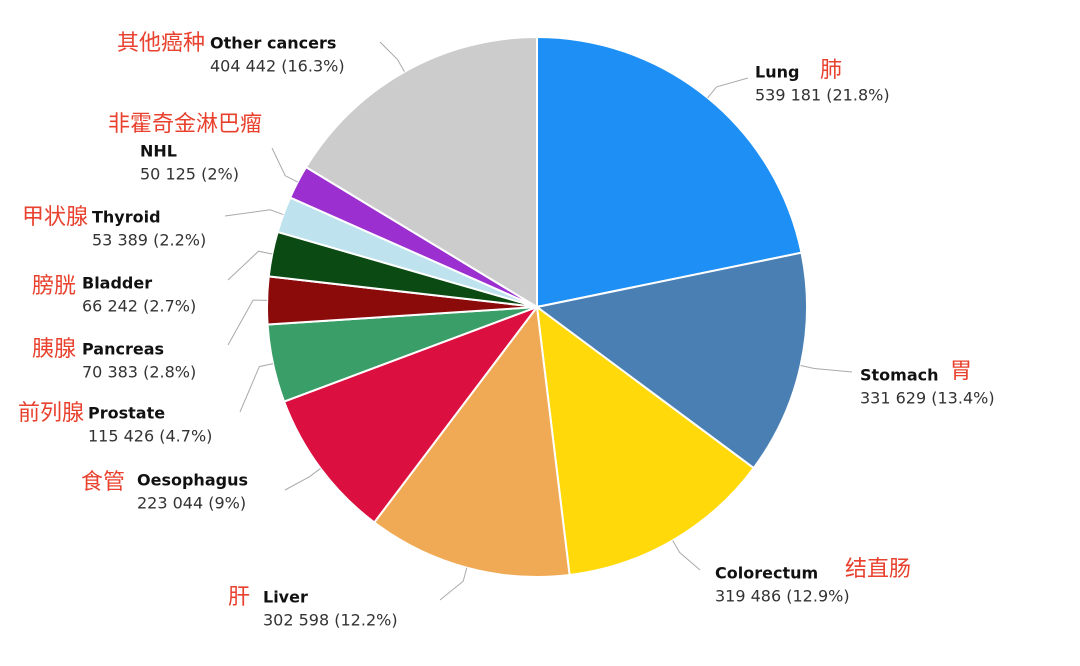  I want to click on category-label-cn: 结直肠, so click(878, 569).